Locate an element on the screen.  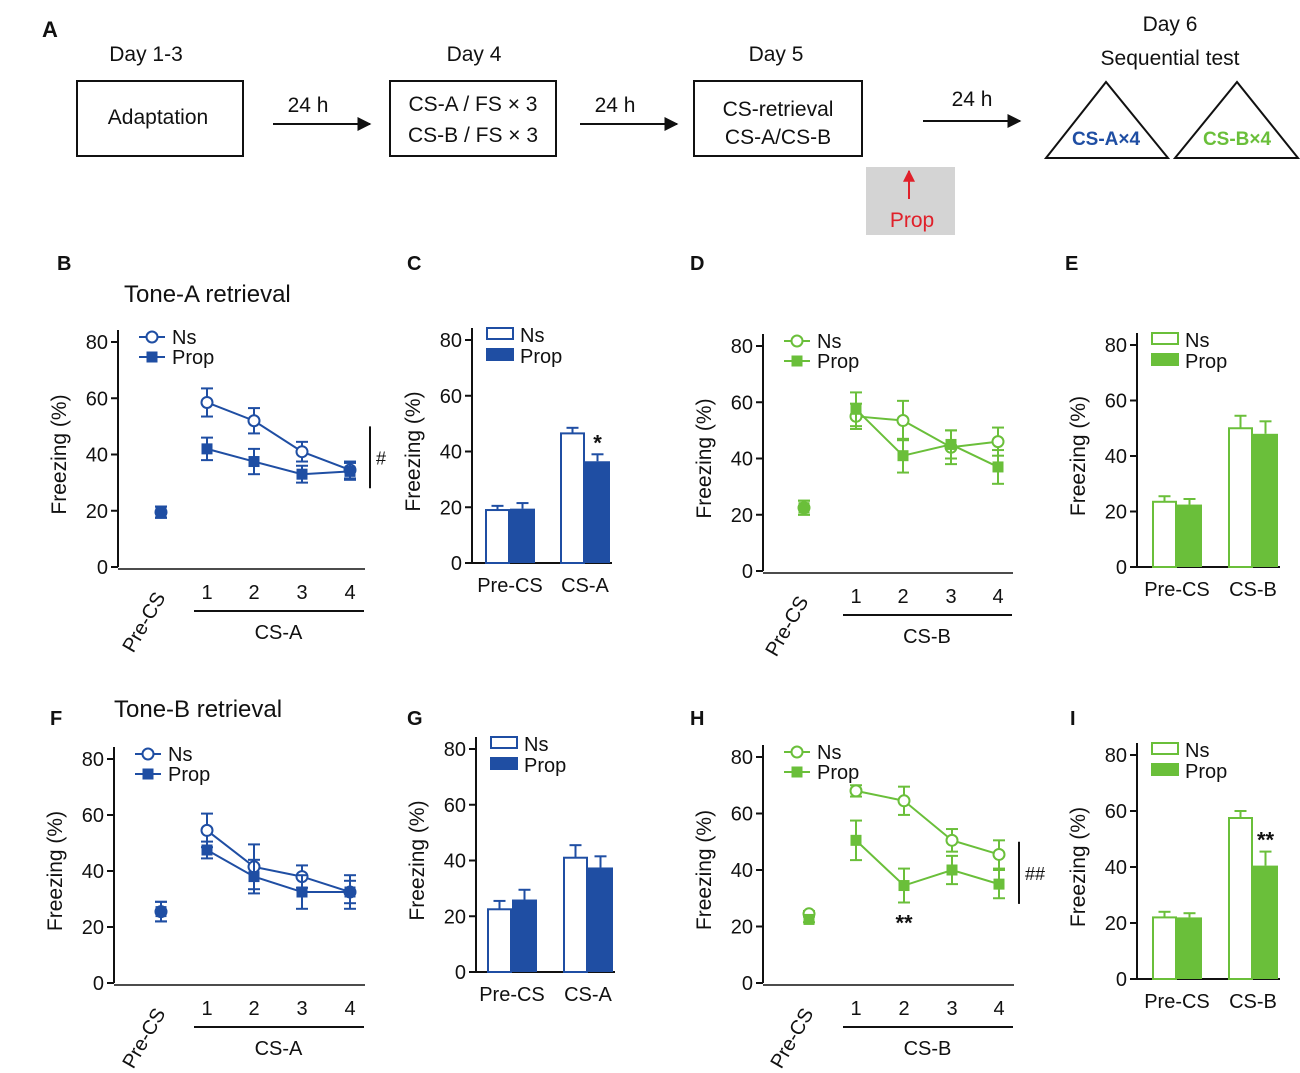
row-title-tone-a: Tone-A retrieval is located at coordinates (207, 294).